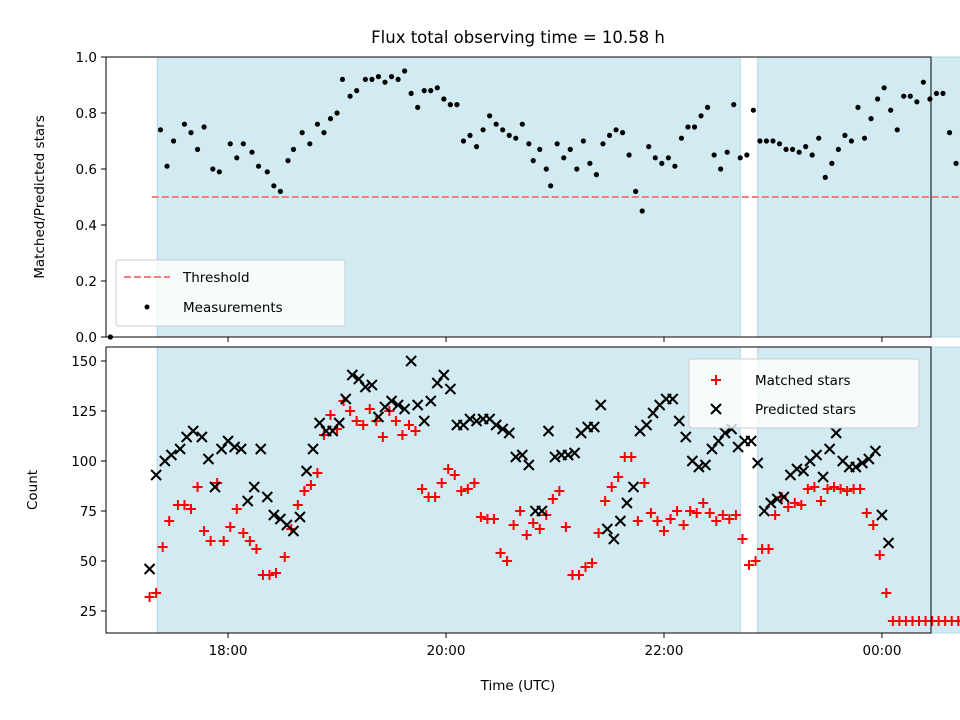 The width and height of the screenshot is (960, 720). Describe the element at coordinates (147, 307) in the screenshot. I see `legend-measurements-swatch` at that location.